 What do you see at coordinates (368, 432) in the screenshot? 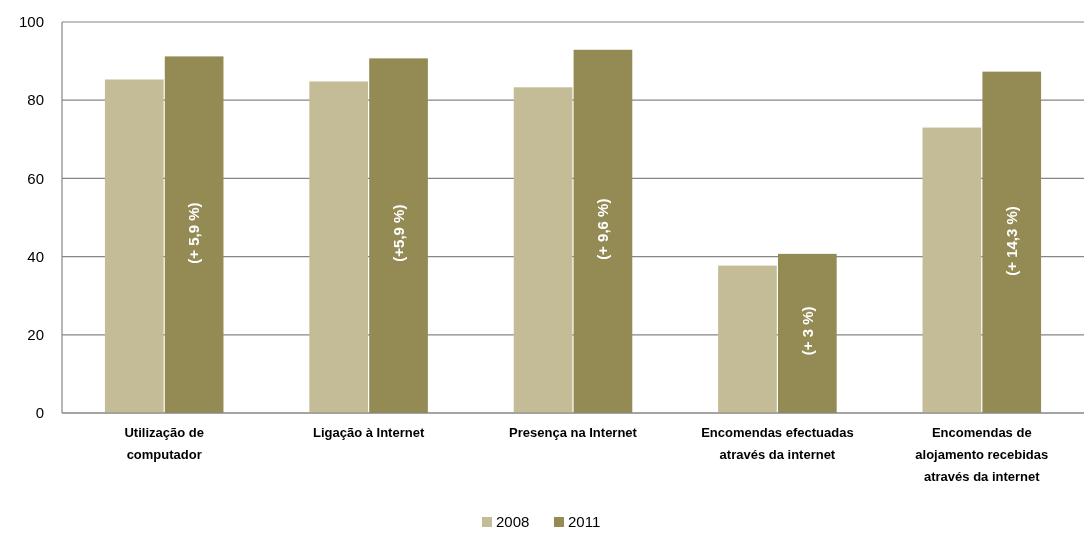
I see `x-tick-label: Ligação à Internet` at bounding box center [368, 432].